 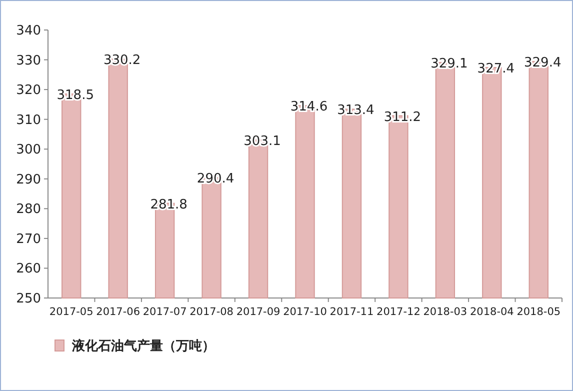 I want to click on data-label: 329.1, so click(x=449, y=64).